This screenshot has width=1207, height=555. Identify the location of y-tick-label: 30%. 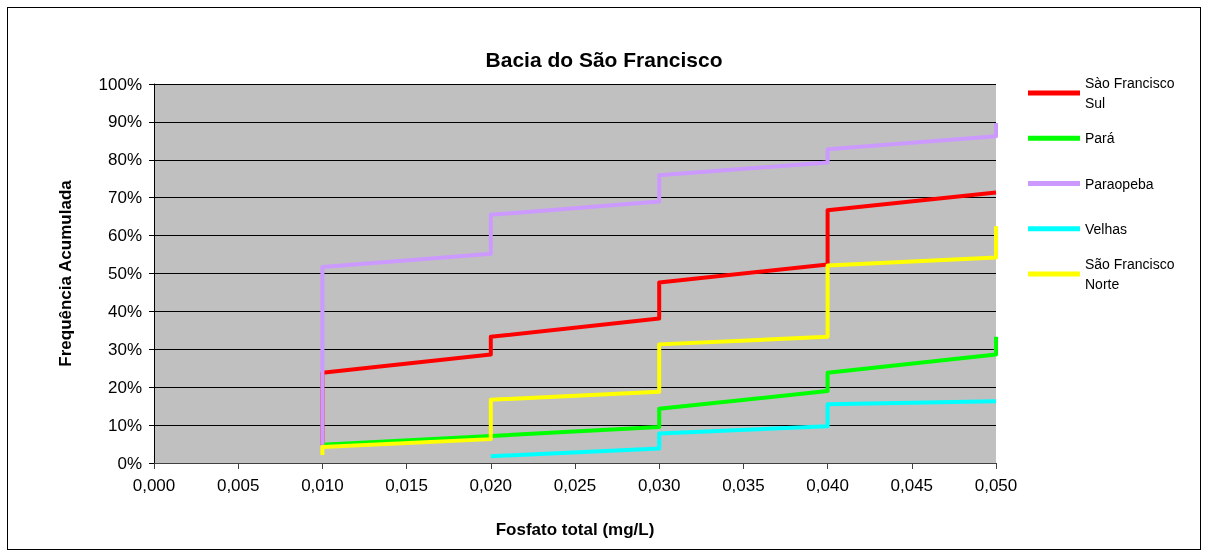
(124, 349).